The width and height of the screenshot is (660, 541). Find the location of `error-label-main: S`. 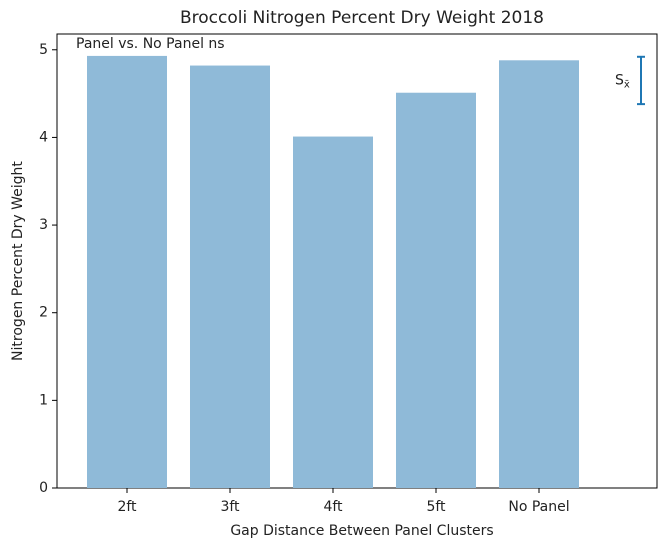

error-label-main: S is located at coordinates (619, 80).